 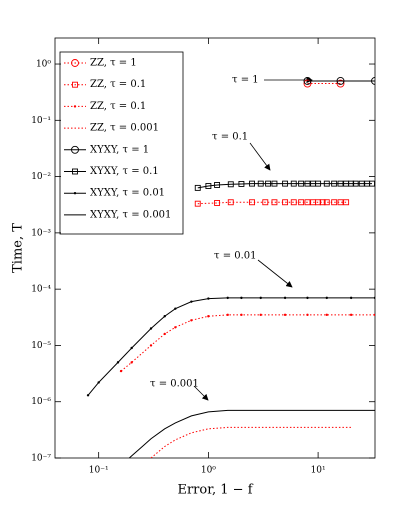 I want to click on x-tick-label: 10⁰, so click(x=208, y=471).